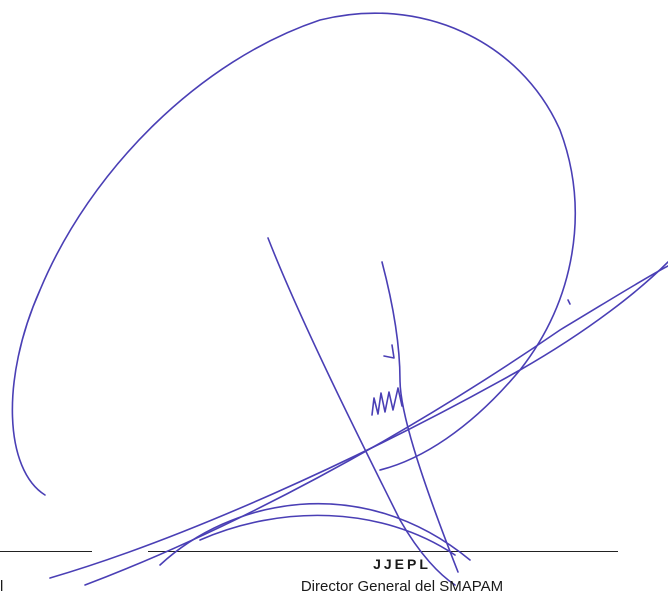 The height and width of the screenshot is (603, 668). I want to click on signature-hook-stroke, so click(389, 351).